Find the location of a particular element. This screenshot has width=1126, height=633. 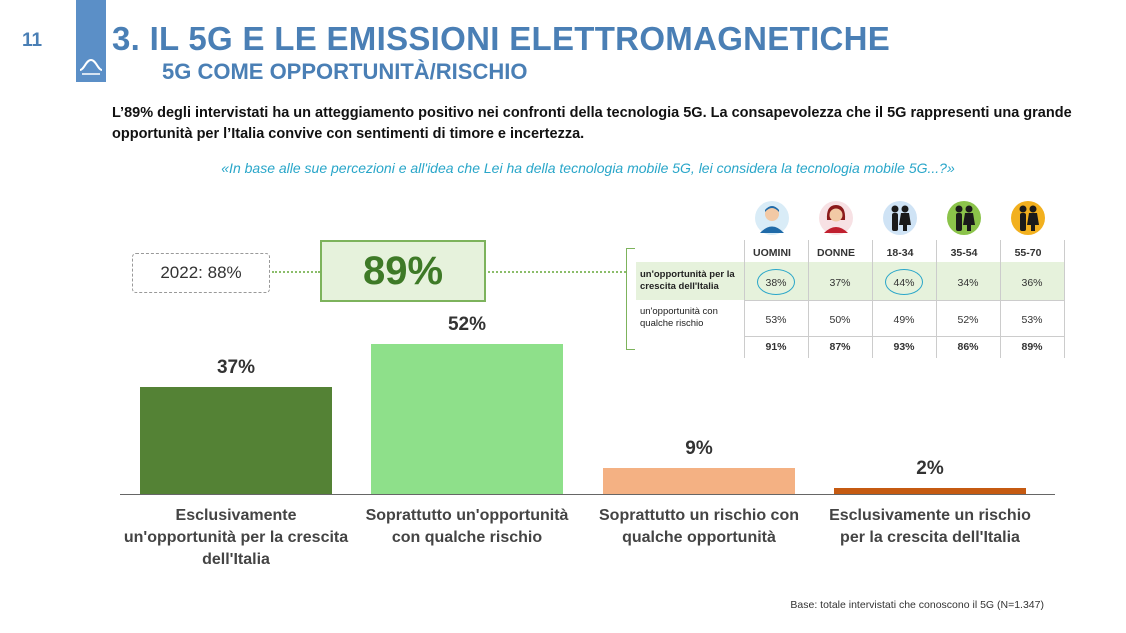

column-header: UOMINI is located at coordinates (772, 253).